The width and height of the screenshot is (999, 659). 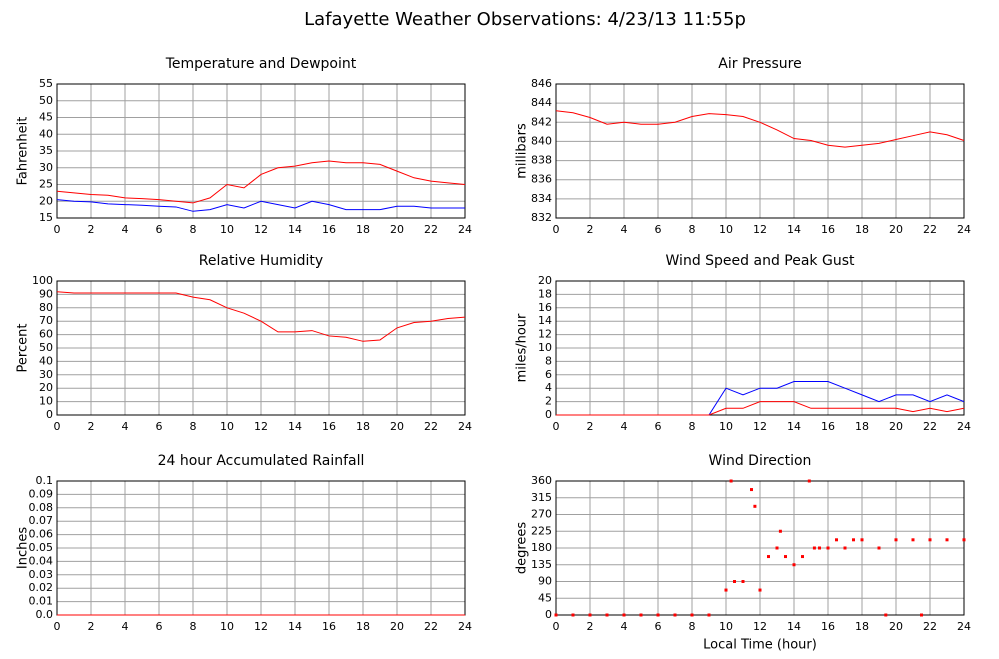 I want to click on y-tick-label: 100, so click(x=42, y=280).